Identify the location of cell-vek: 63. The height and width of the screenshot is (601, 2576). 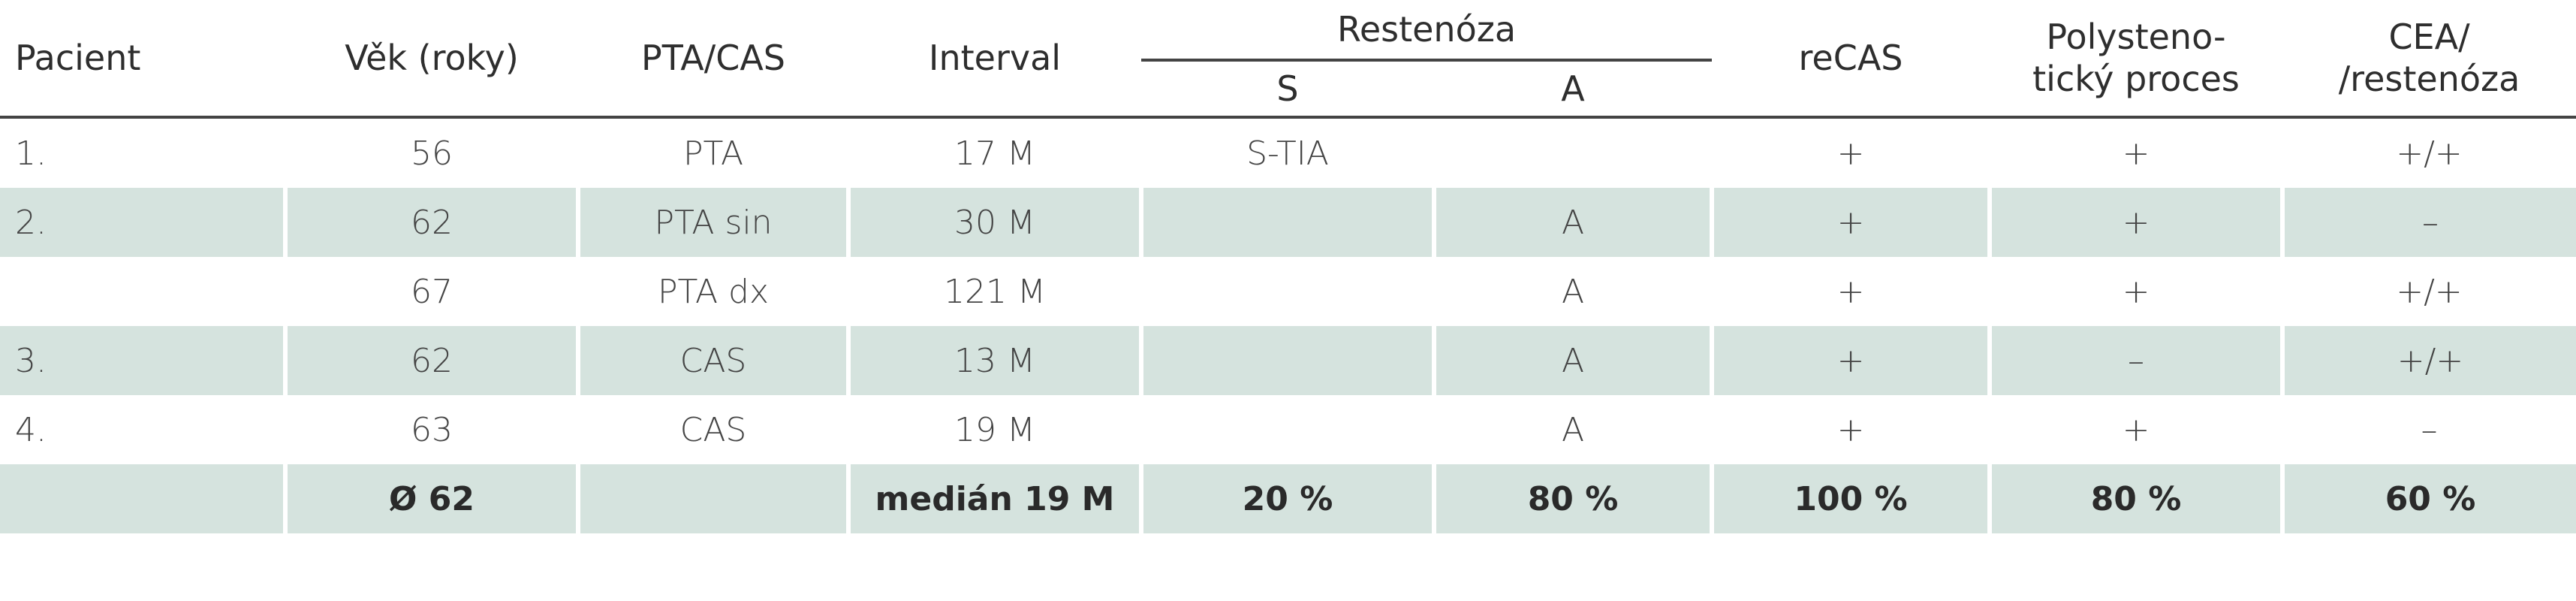
(432, 429).